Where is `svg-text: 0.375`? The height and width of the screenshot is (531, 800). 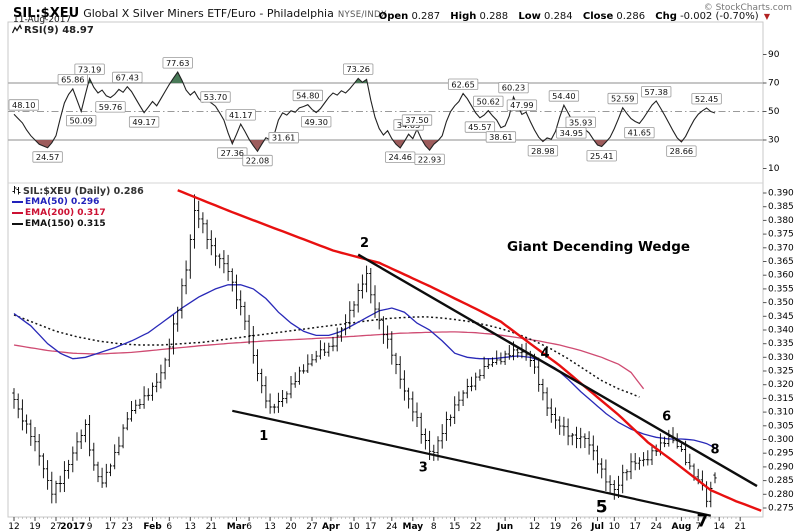 svg-text: 0.375 is located at coordinates (781, 235).